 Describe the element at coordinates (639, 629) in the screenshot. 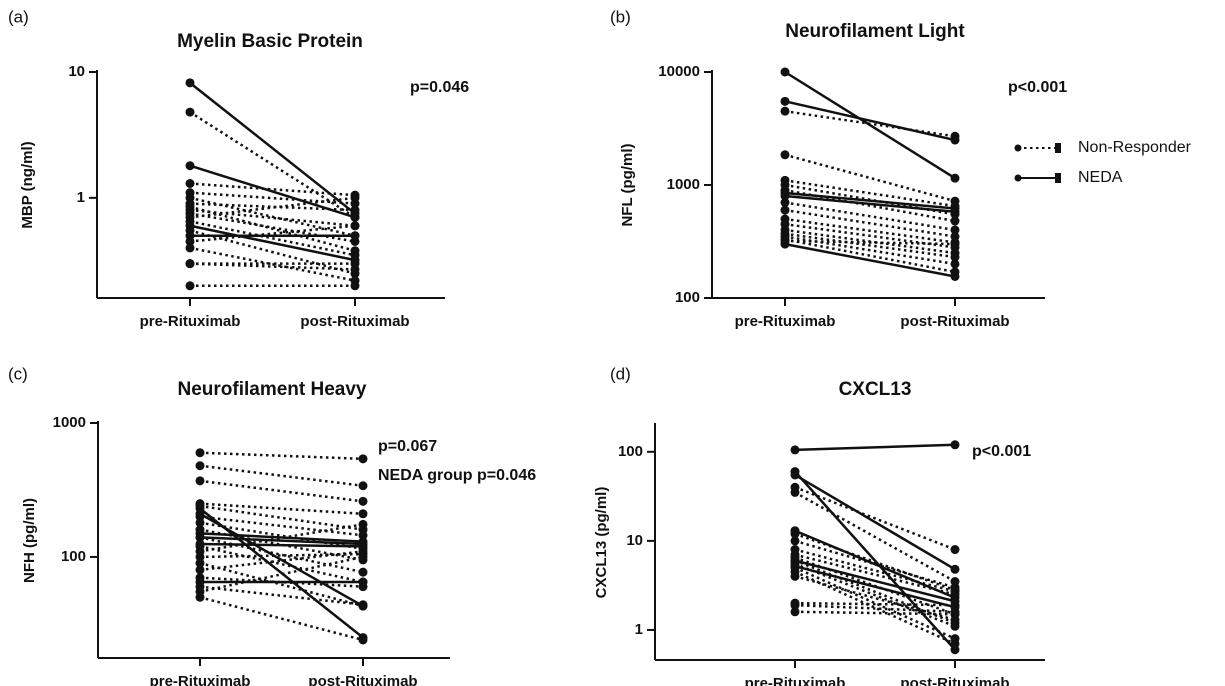

I see `y-tick-label: 1` at that location.